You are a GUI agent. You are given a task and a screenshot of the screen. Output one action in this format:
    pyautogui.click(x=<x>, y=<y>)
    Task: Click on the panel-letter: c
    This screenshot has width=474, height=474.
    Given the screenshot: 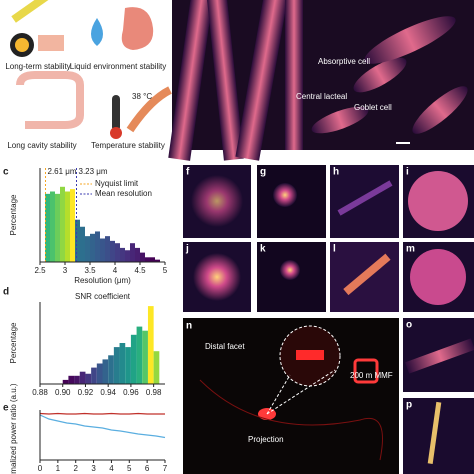 What is the action you would take?
    pyautogui.click(x=6, y=172)
    